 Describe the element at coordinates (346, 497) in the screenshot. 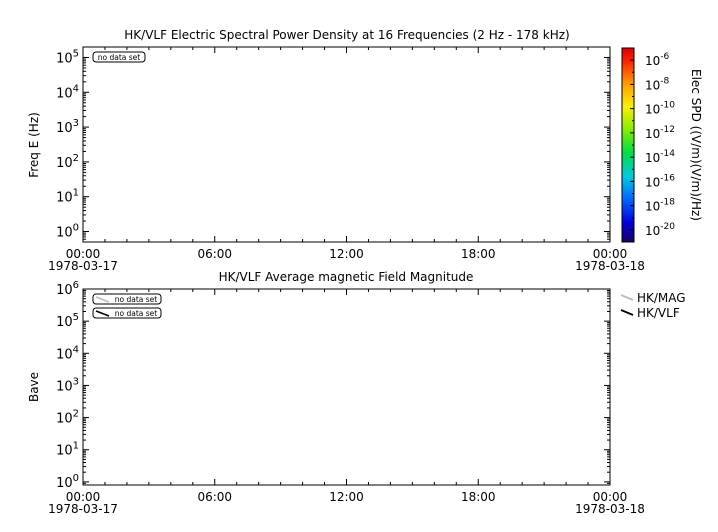

I see `panel2-x-tick-label: 12:00` at that location.